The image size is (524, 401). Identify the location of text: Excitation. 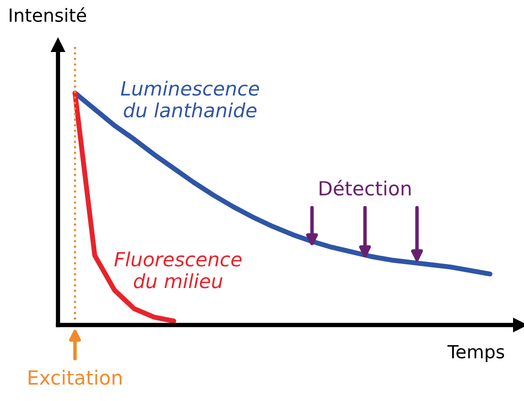
(75, 377).